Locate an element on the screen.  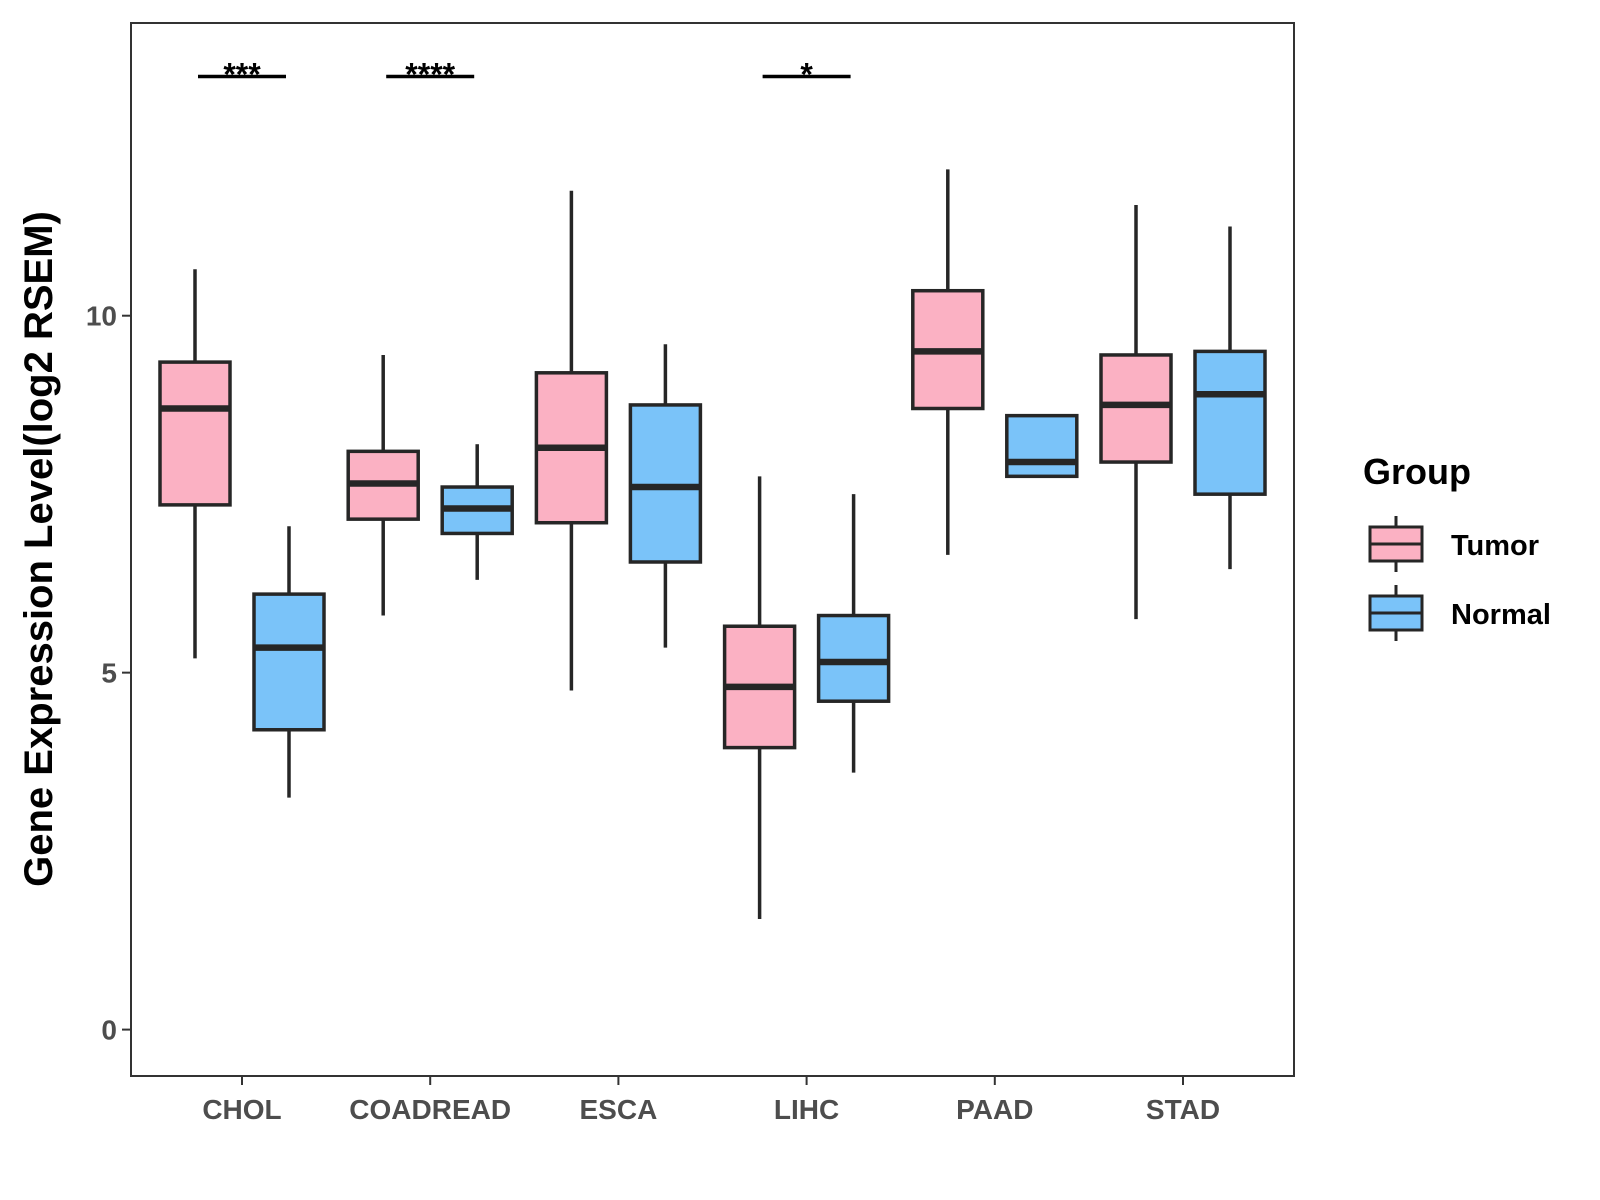
significance-chol: *** is located at coordinates (242, 75).